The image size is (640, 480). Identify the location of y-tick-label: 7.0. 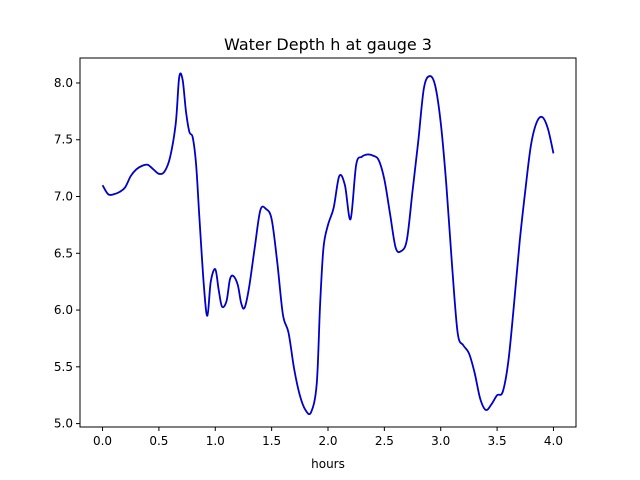
(63, 197).